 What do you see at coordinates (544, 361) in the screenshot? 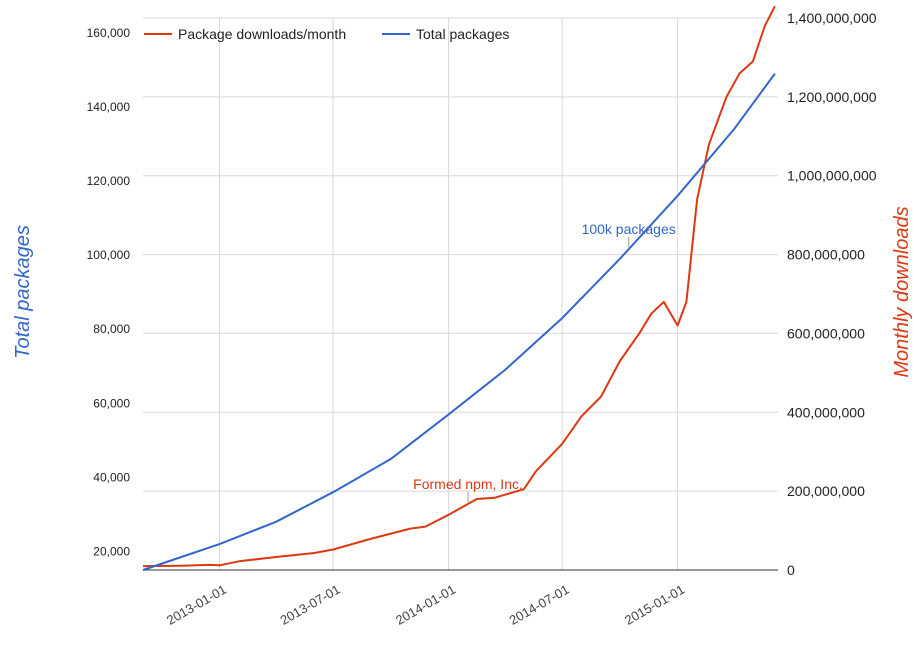
I see `annotations: Formed npm, Inc. 100k packages` at bounding box center [544, 361].